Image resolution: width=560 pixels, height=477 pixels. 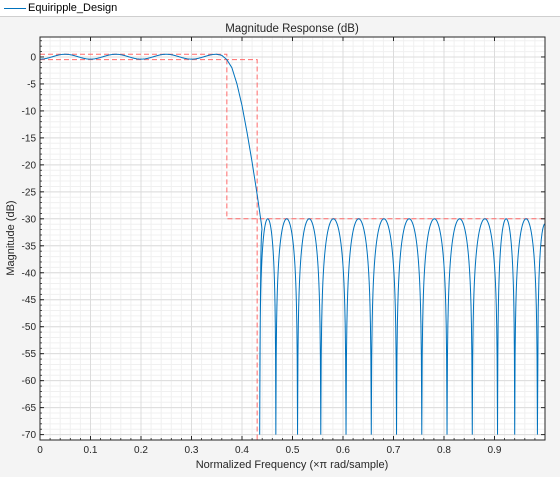 I want to click on chart-title: Magnitude Response (dB), so click(x=292, y=29).